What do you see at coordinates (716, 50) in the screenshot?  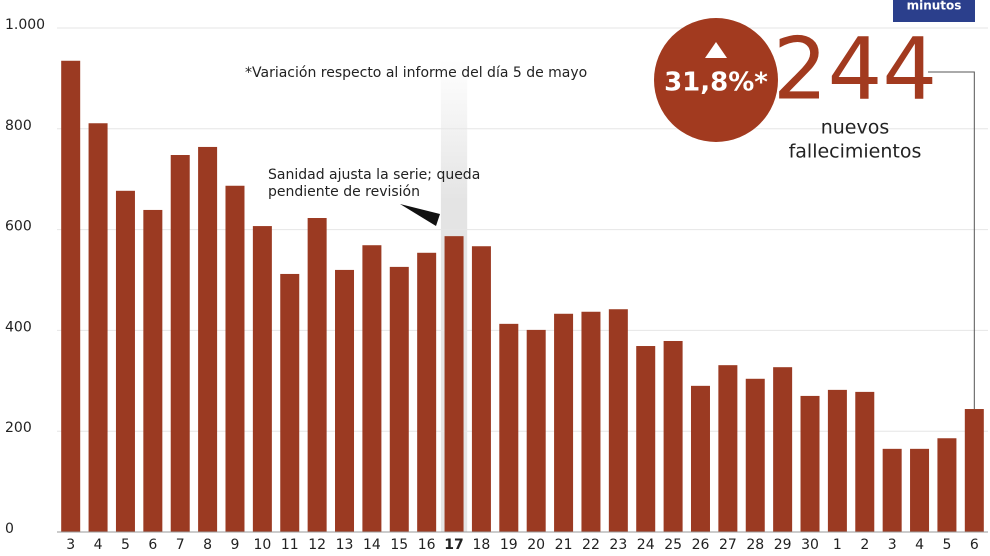 I see `badge-arrow` at bounding box center [716, 50].